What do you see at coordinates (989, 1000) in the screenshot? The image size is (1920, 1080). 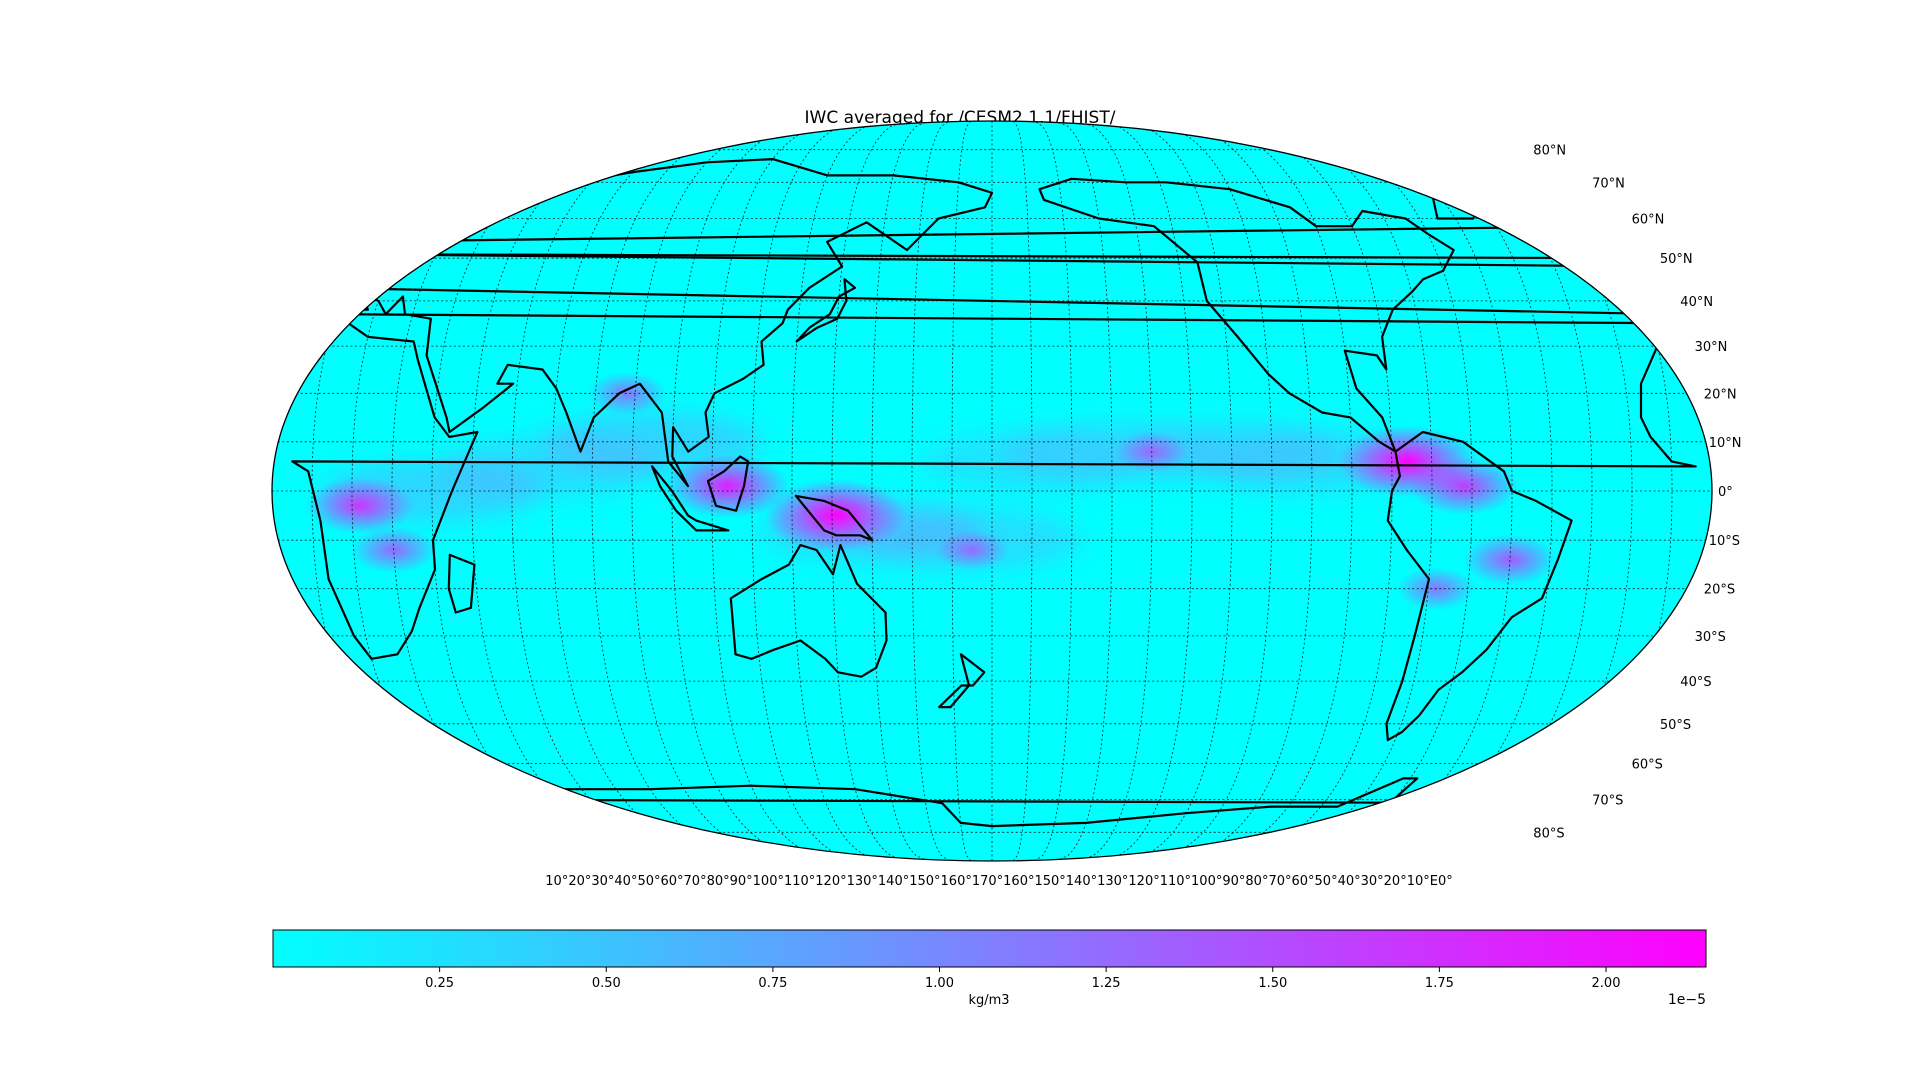 I see `colorbar-label: kg/m3` at bounding box center [989, 1000].